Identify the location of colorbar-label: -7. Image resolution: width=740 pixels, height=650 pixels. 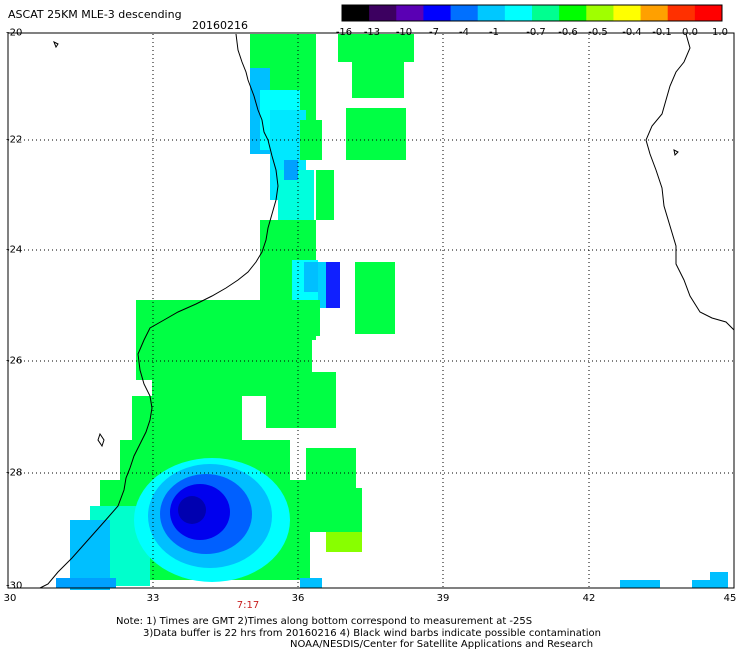
(434, 32).